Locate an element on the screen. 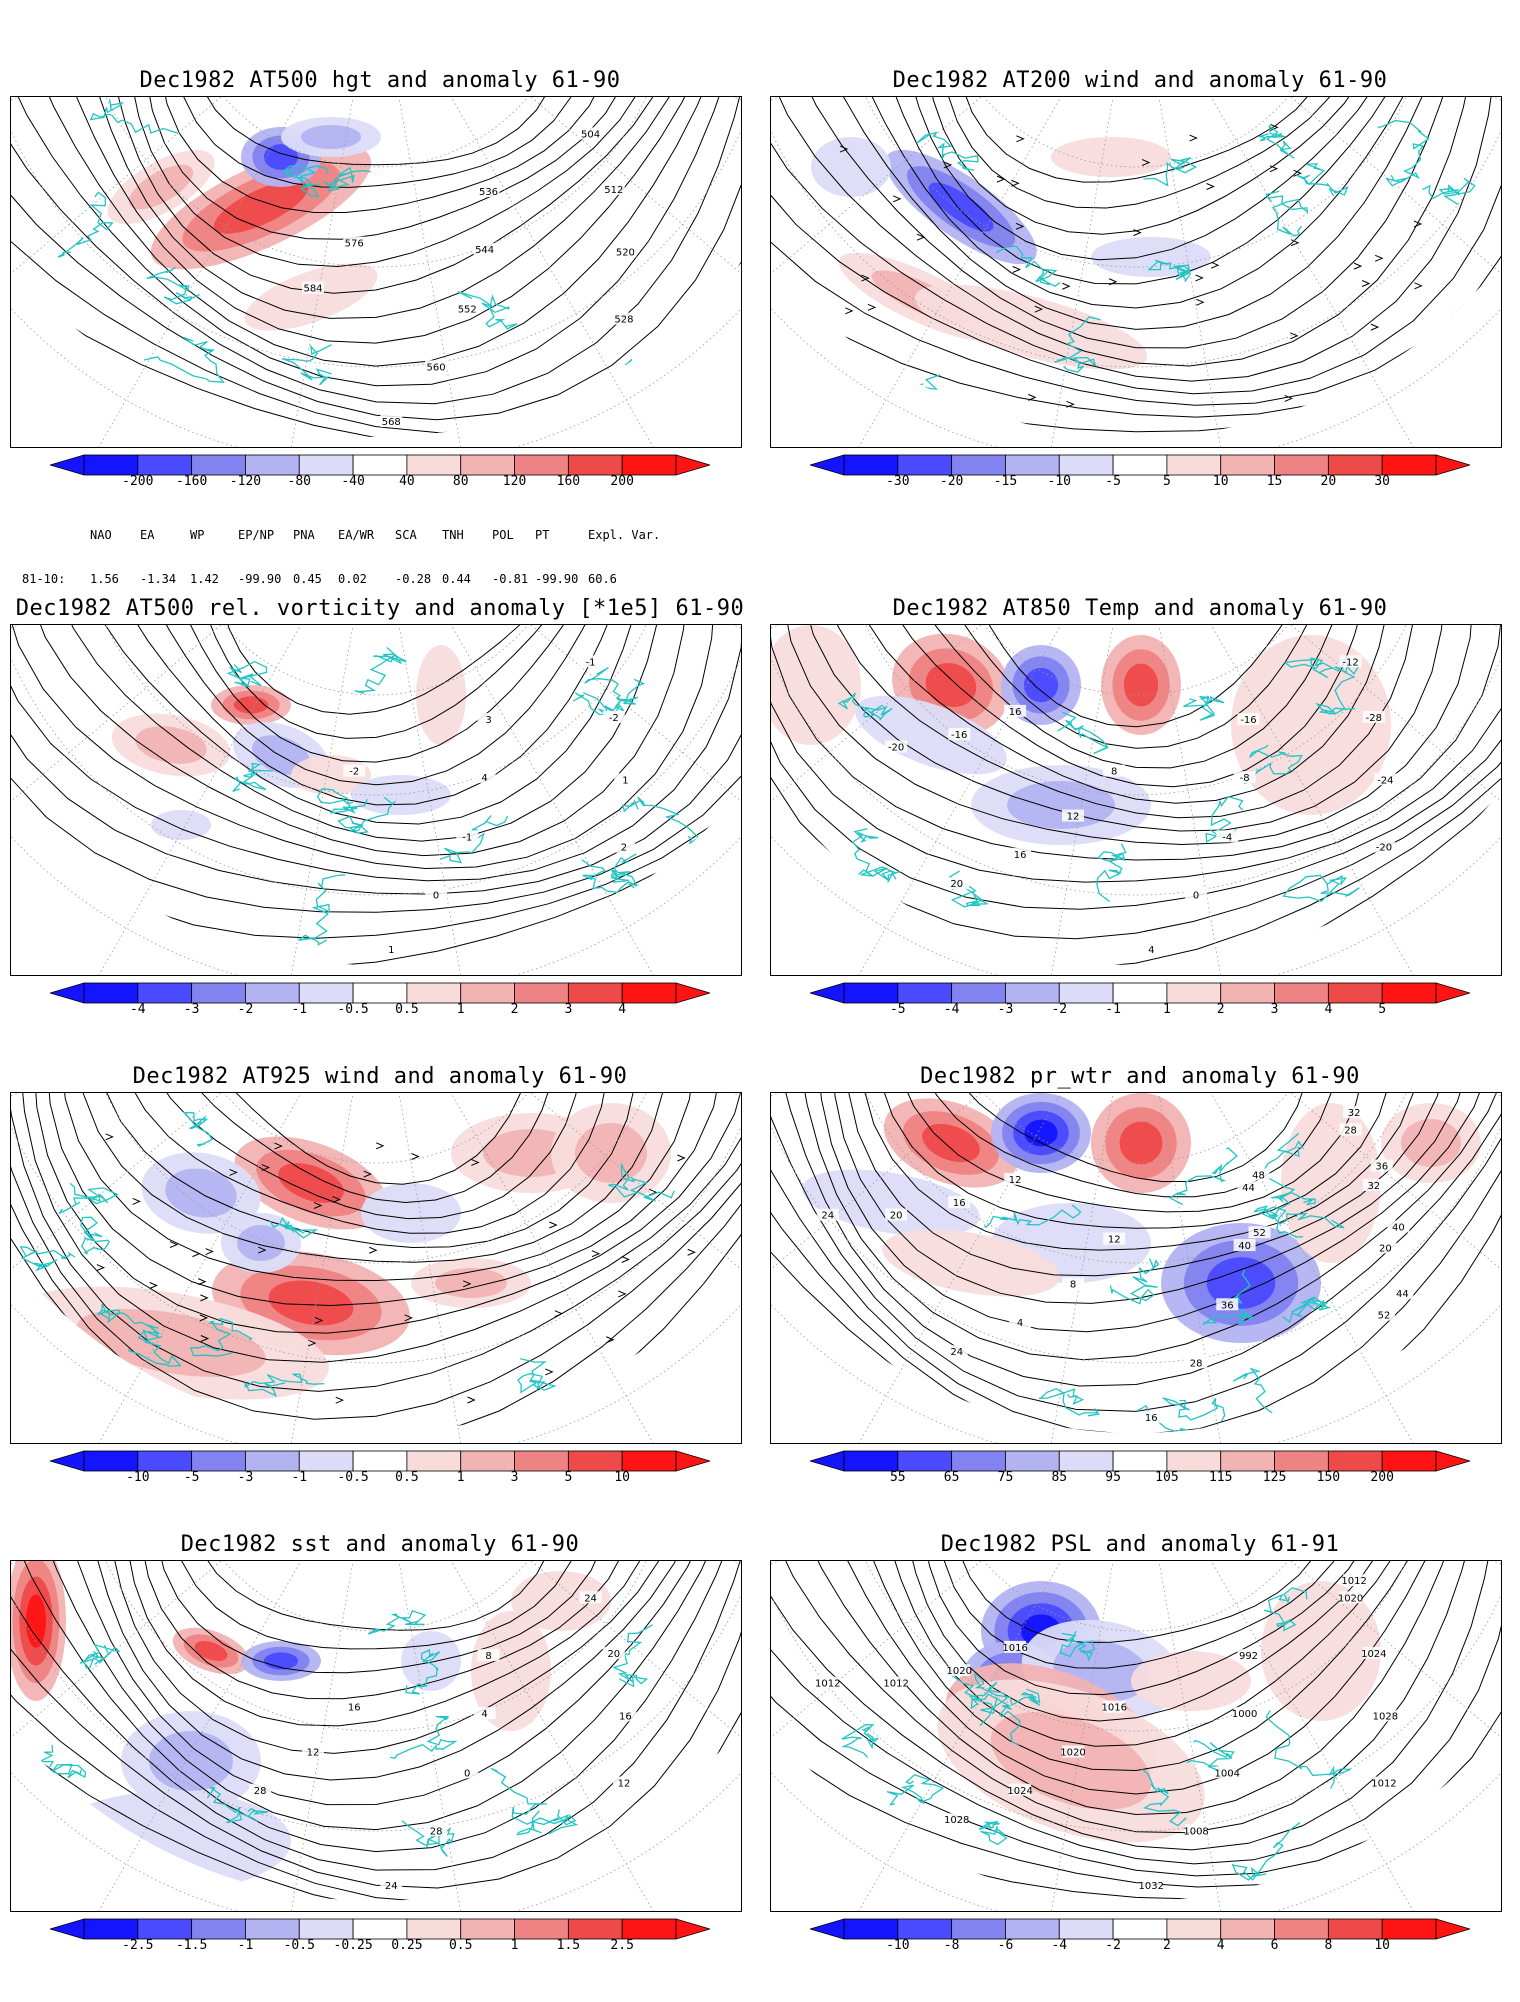  teleconnection-header: WP is located at coordinates (197, 535).